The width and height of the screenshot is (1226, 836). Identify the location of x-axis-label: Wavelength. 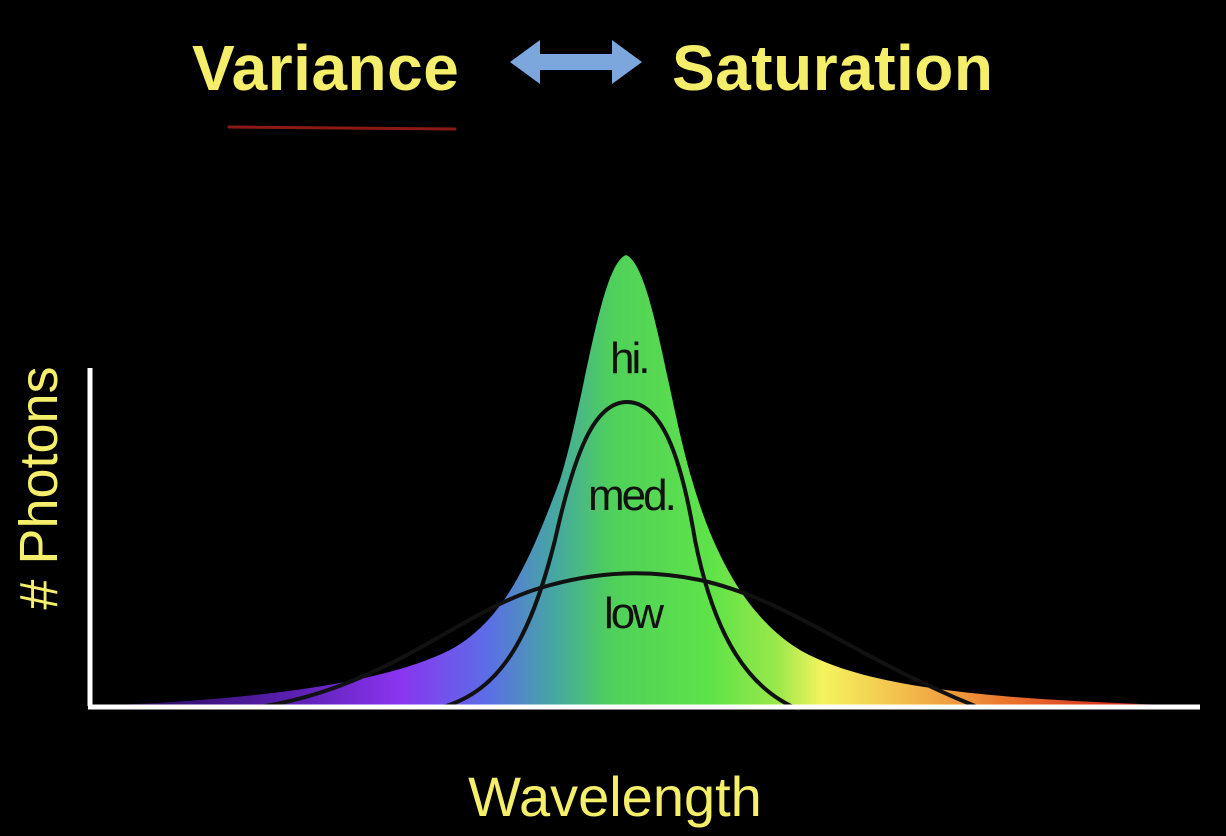
(615, 796).